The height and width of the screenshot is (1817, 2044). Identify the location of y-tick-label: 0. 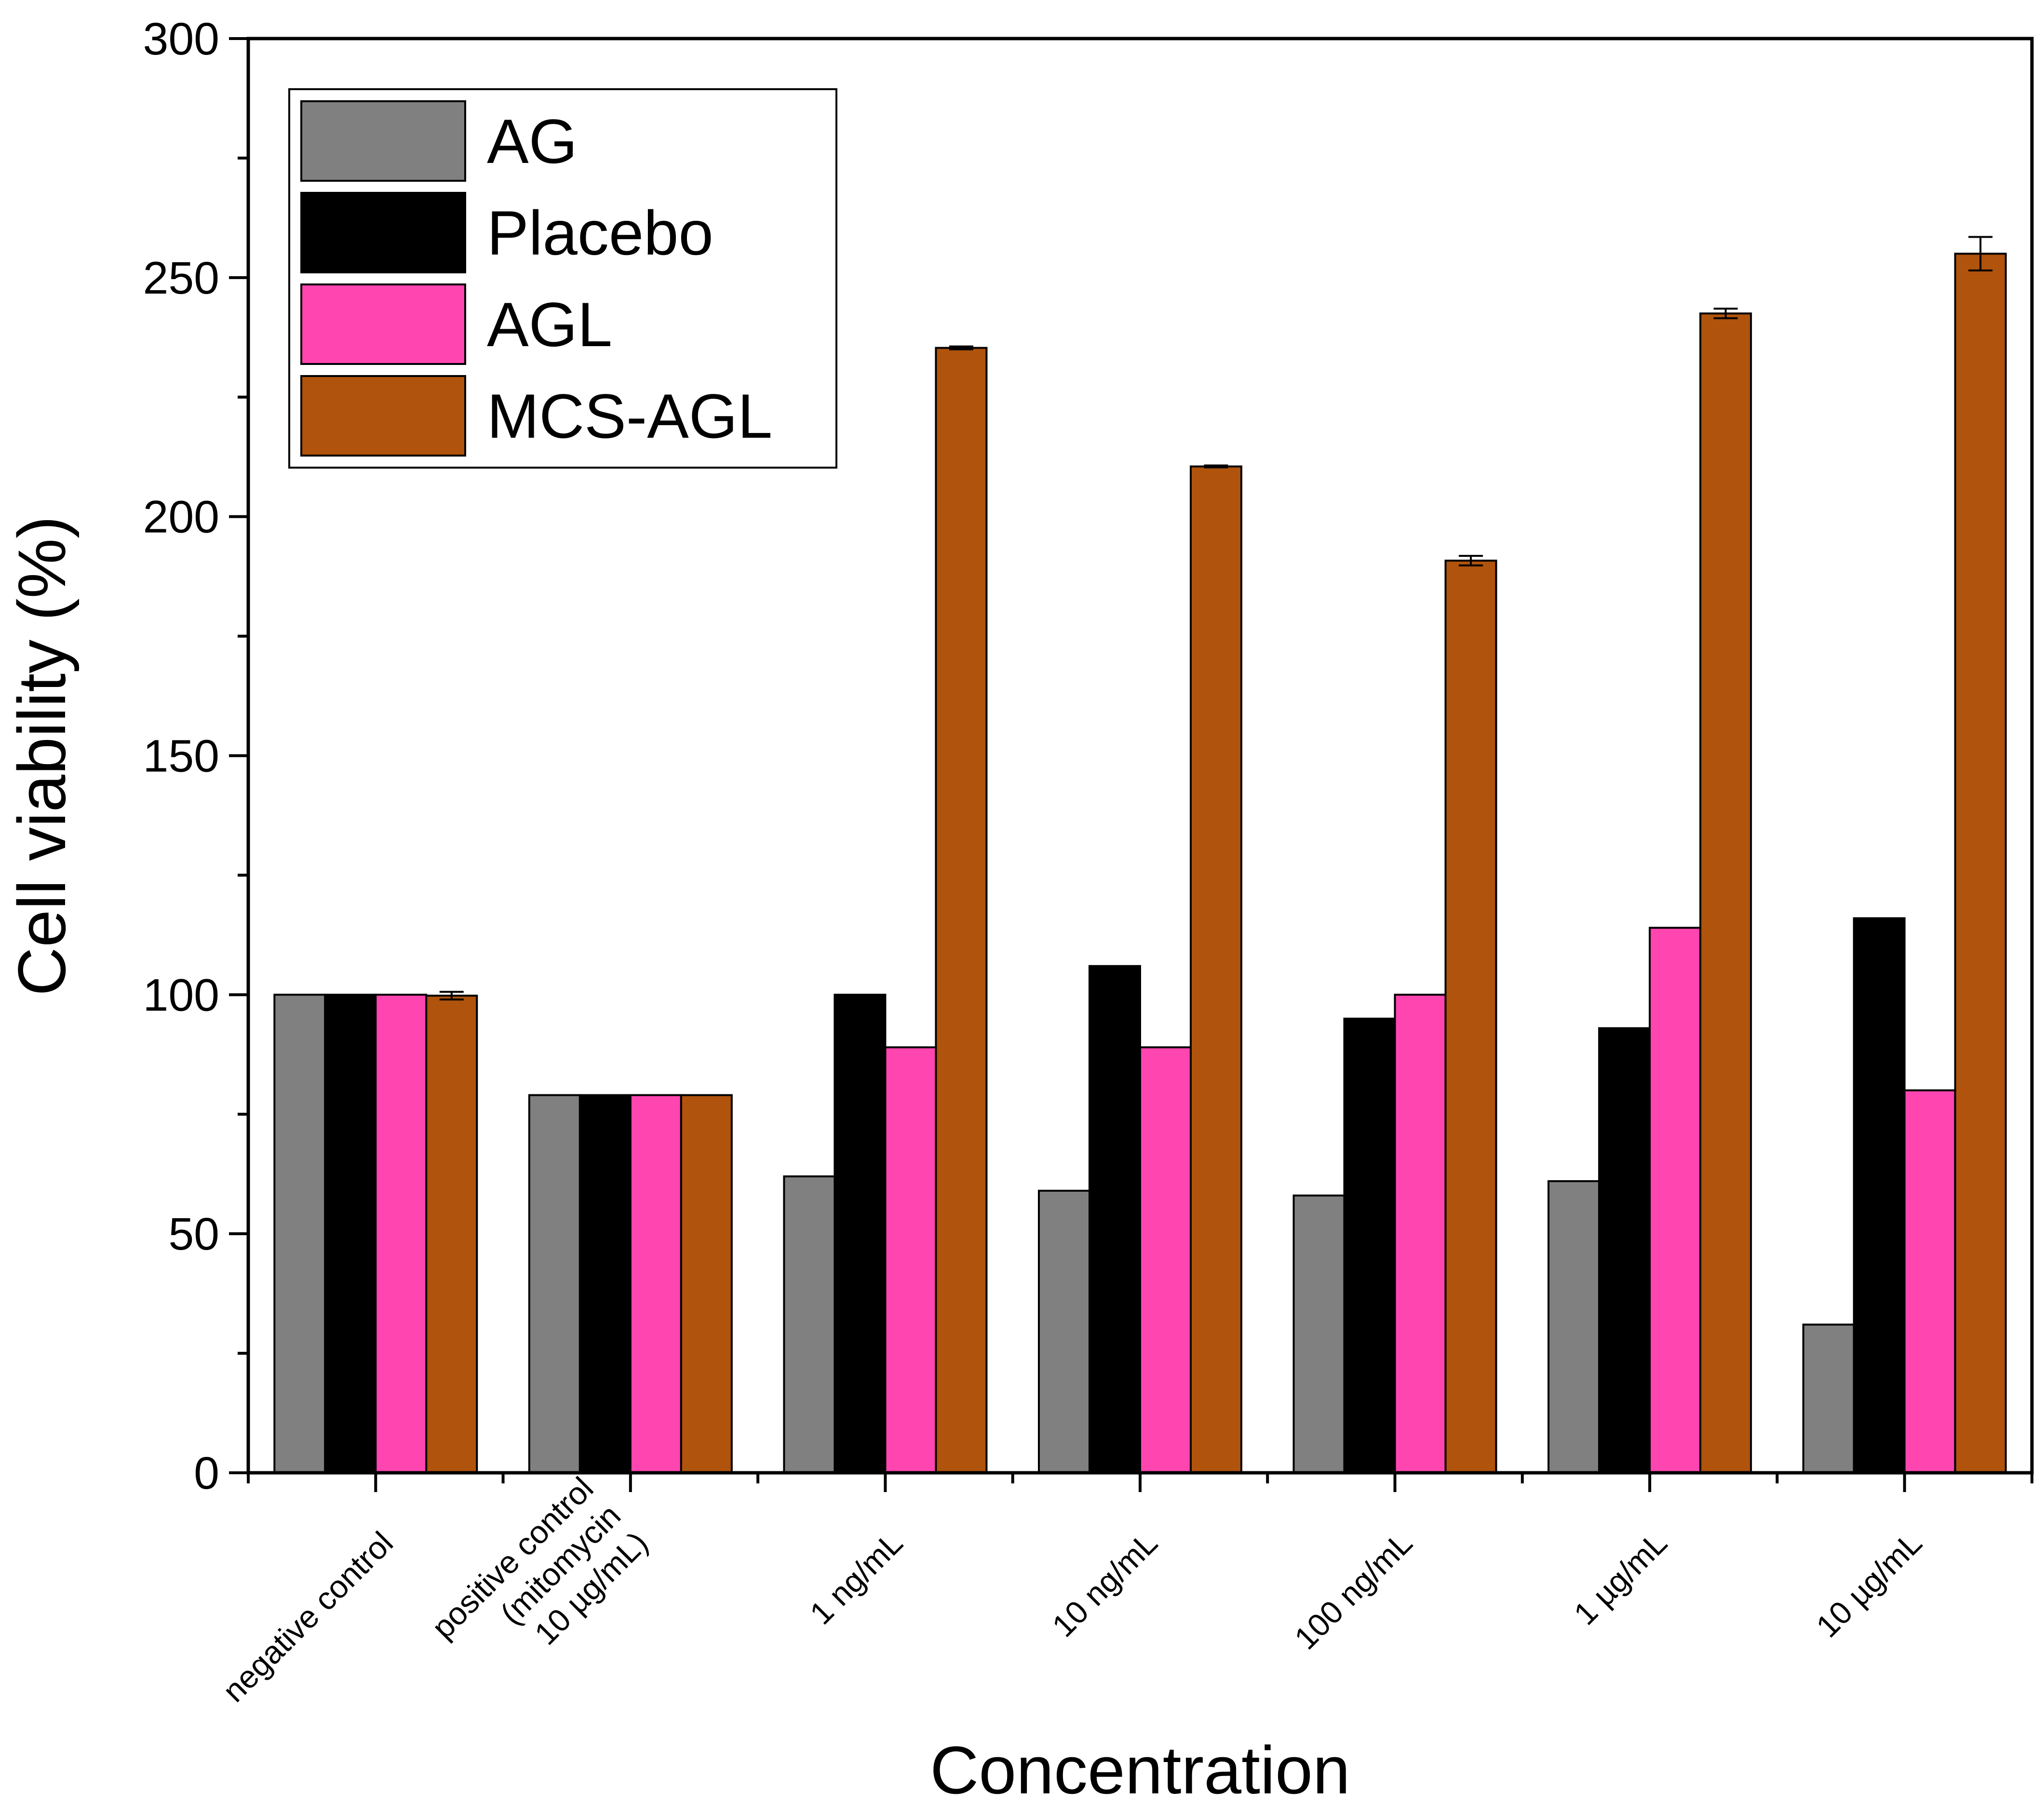
(207, 1473).